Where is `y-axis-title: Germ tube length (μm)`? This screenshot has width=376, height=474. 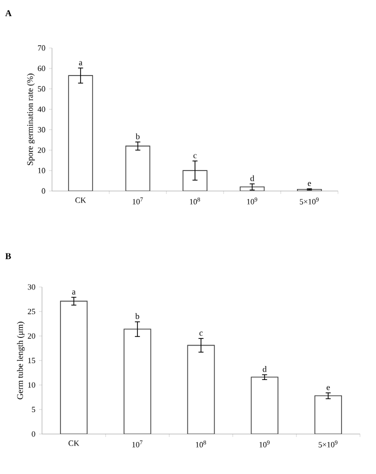 y-axis-title: Germ tube length (μm) is located at coordinates (20, 361).